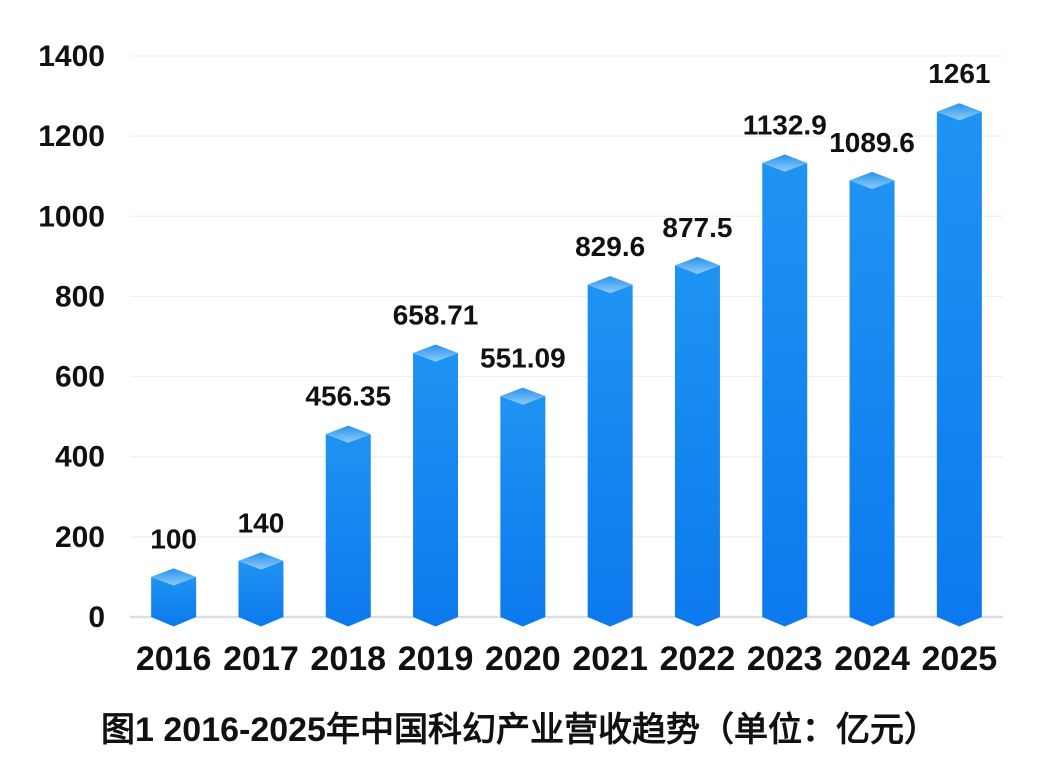  What do you see at coordinates (872, 659) in the screenshot?
I see `x-label-2024: 2024` at bounding box center [872, 659].